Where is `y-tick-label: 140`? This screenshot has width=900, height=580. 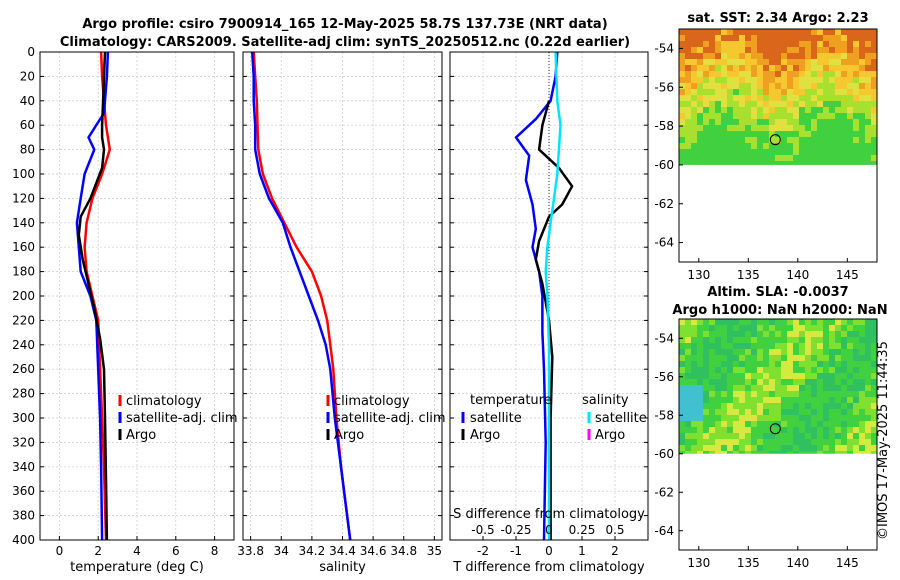 y-tick-label: 140 is located at coordinates (23, 223).